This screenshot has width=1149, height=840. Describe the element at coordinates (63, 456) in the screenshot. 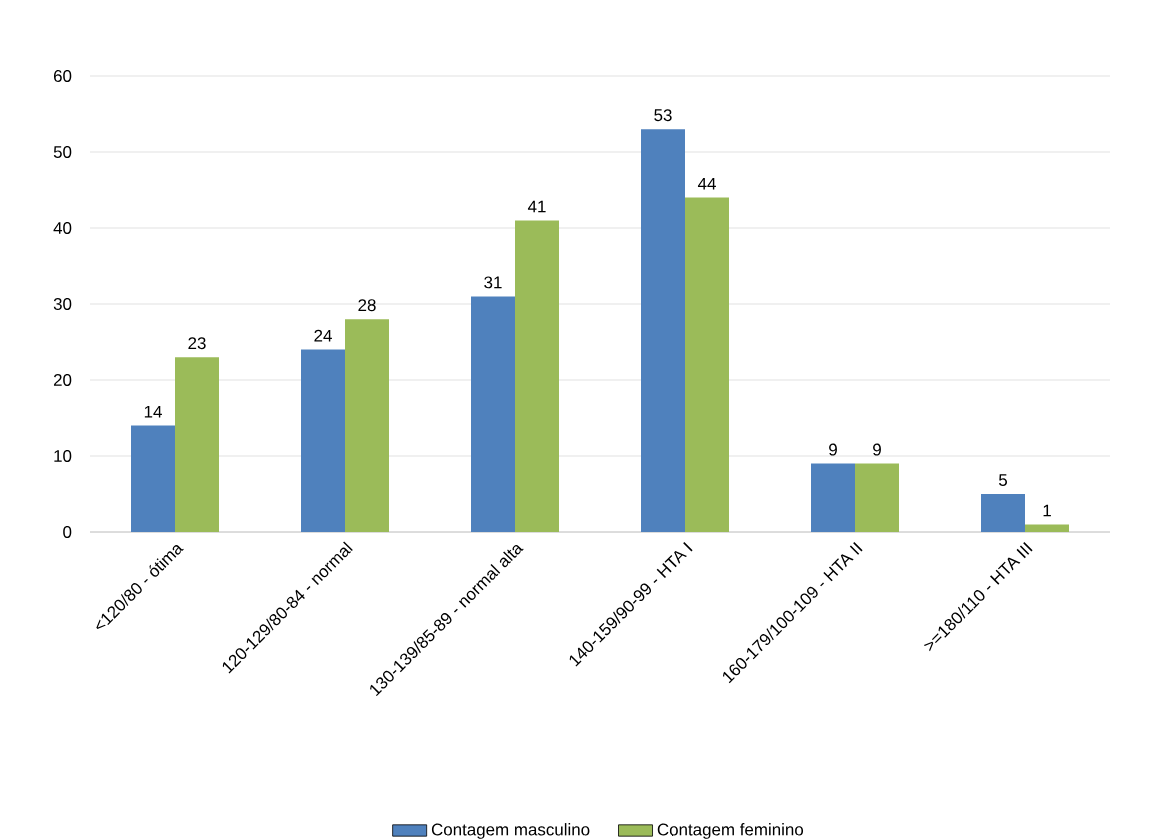

I see `y-tick-label: 10` at that location.